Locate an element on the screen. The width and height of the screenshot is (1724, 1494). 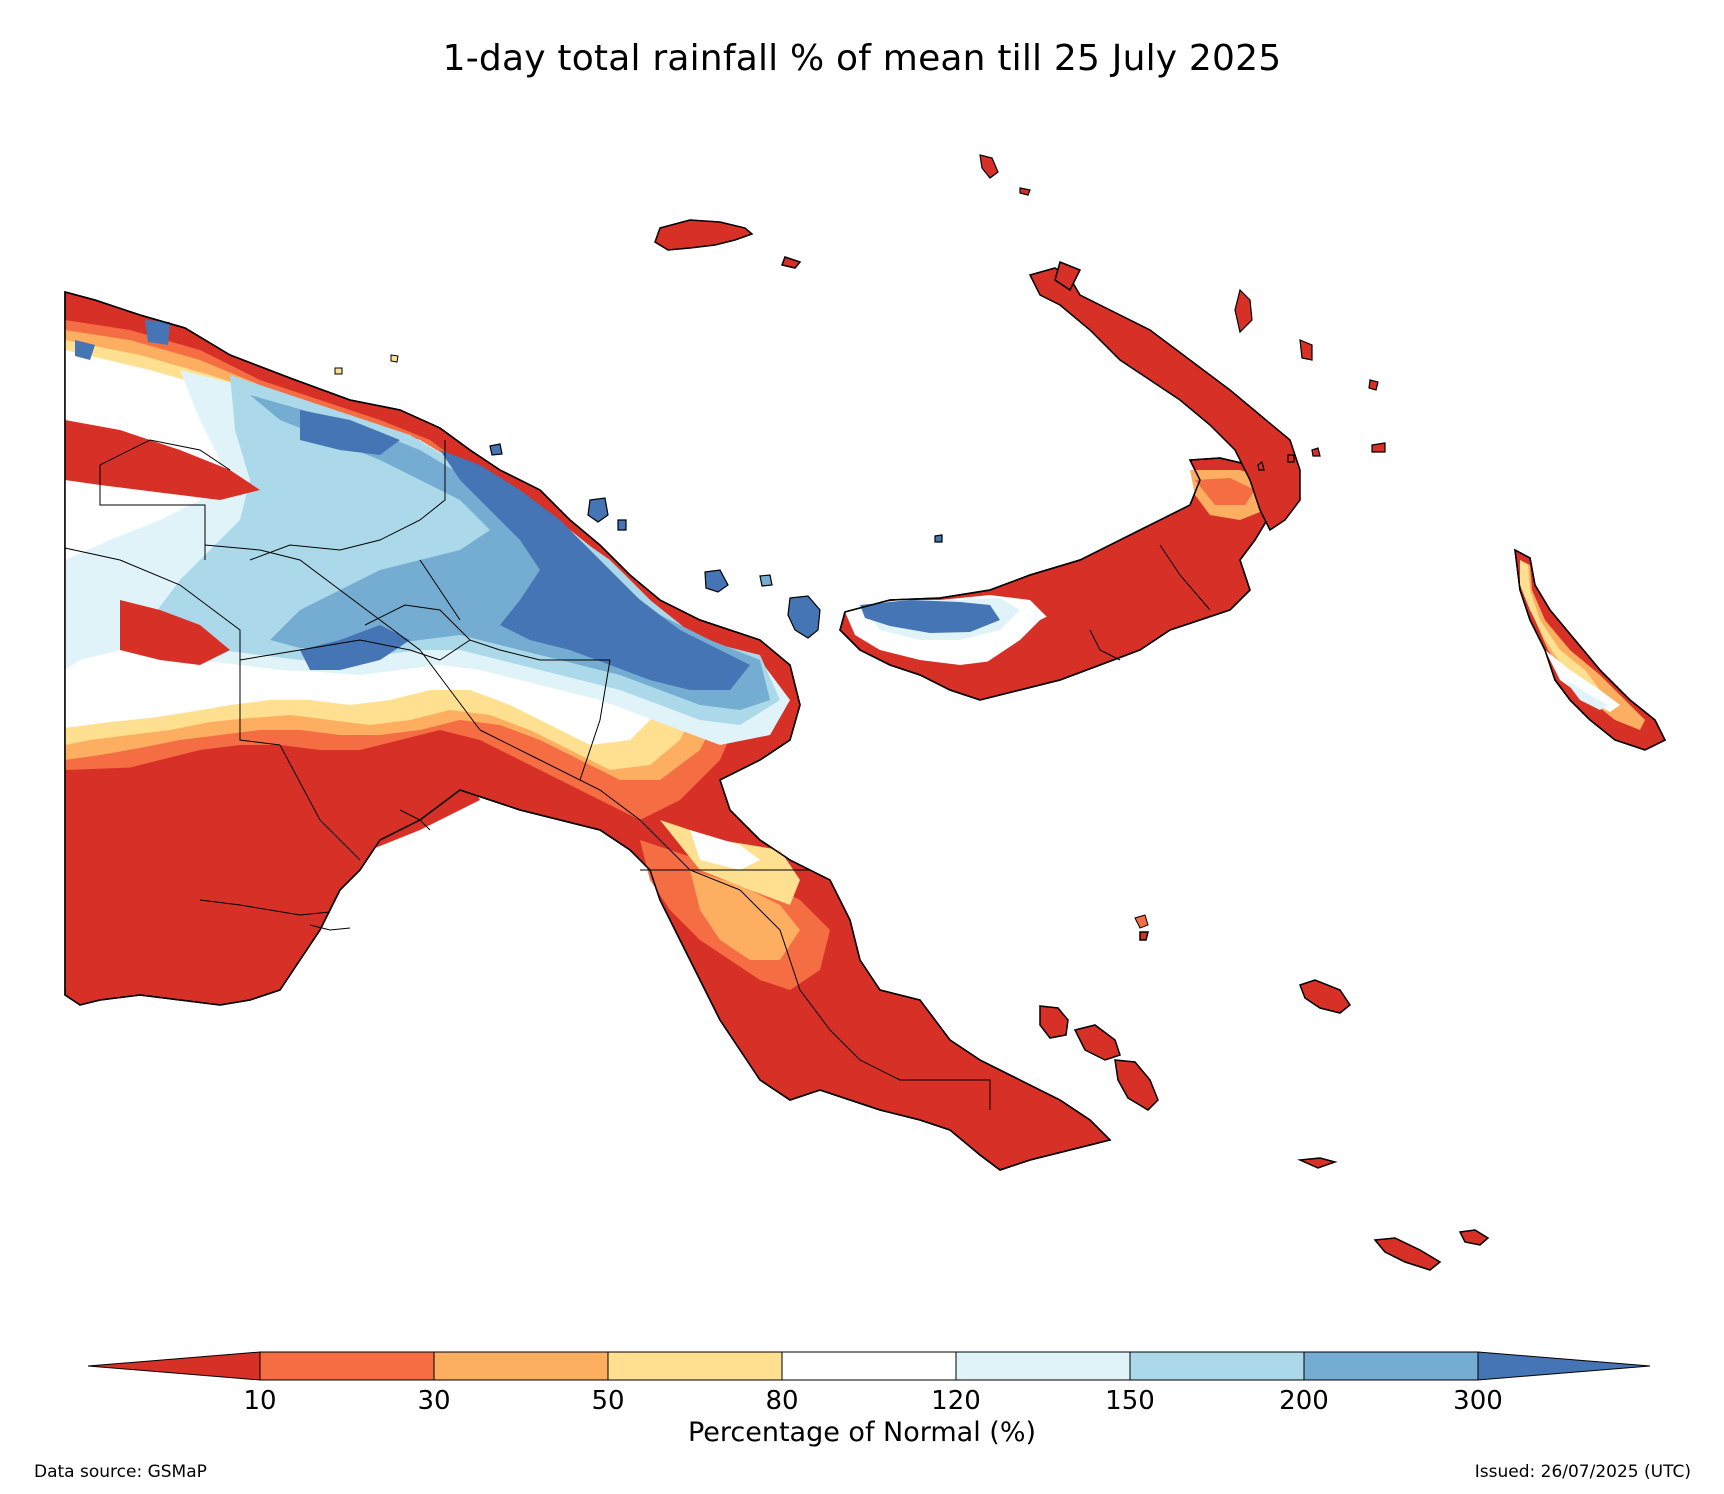
colorbar is located at coordinates (869, 1366).